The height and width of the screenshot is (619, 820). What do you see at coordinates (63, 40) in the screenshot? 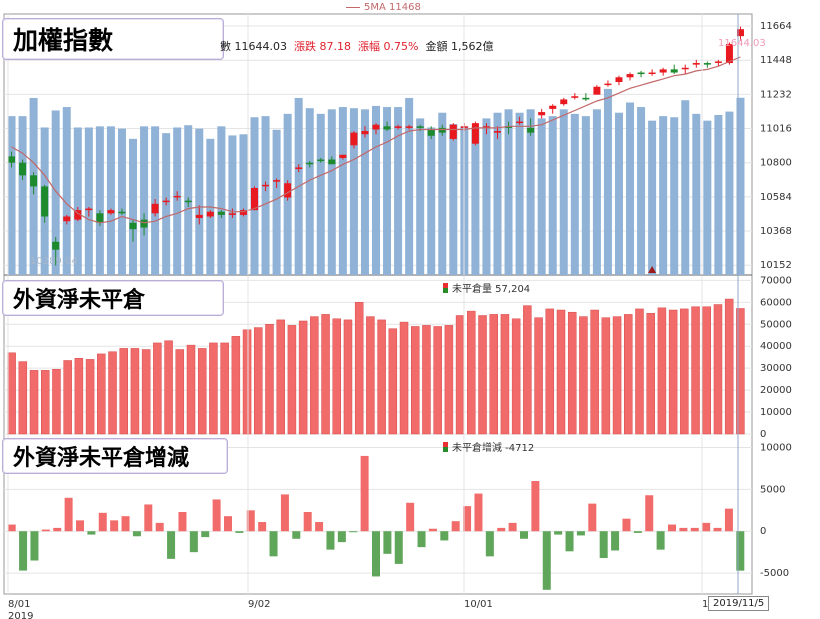
I see `price-panel-title-text: 加權指數` at bounding box center [63, 40].